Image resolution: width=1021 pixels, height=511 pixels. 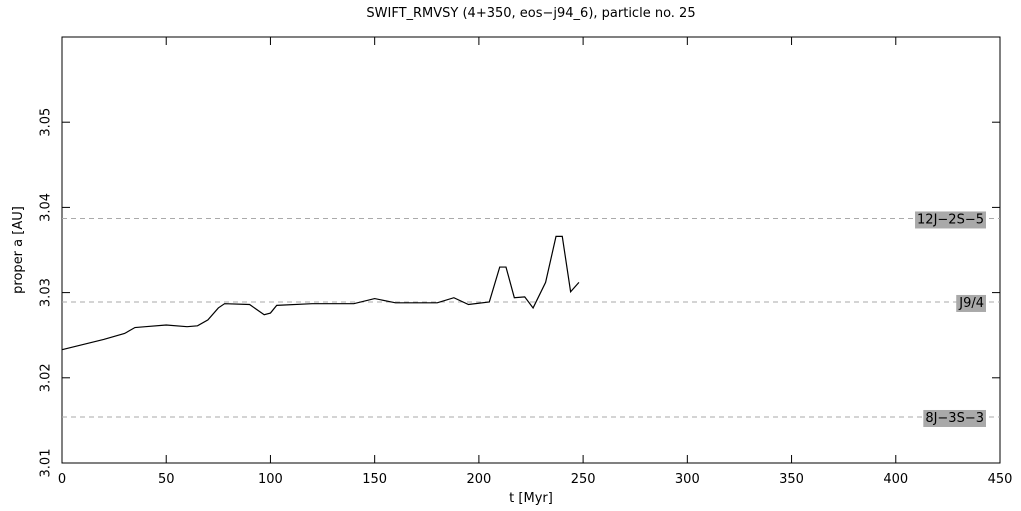 I want to click on x-tick-label: 150, so click(x=374, y=479).